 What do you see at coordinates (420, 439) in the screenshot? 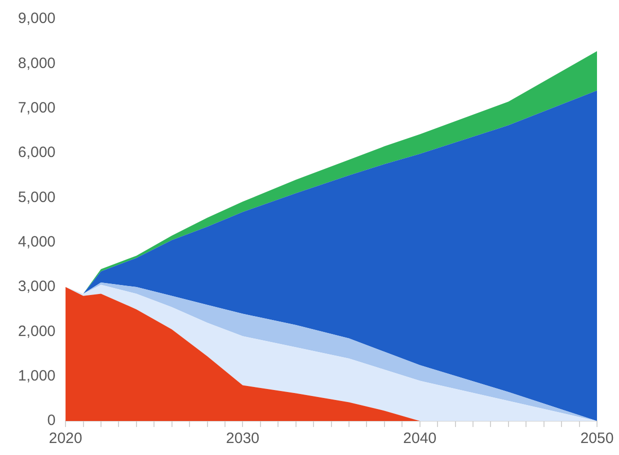
I see `x-tick-label: 2040` at bounding box center [420, 439].